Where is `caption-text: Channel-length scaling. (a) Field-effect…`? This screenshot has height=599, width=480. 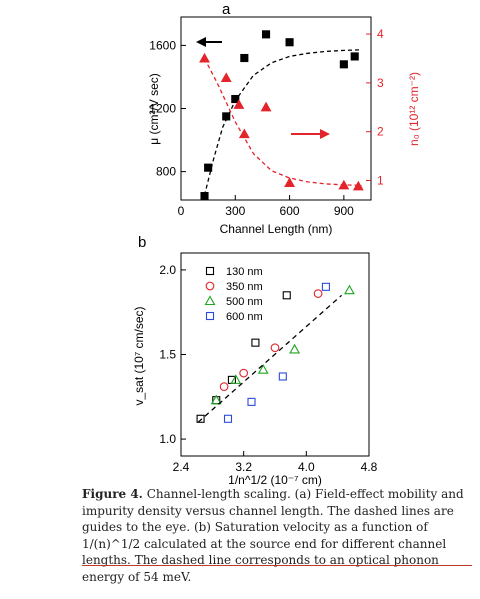
caption-text: Channel-length scaling. (a) Field-effect… is located at coordinates (273, 535).